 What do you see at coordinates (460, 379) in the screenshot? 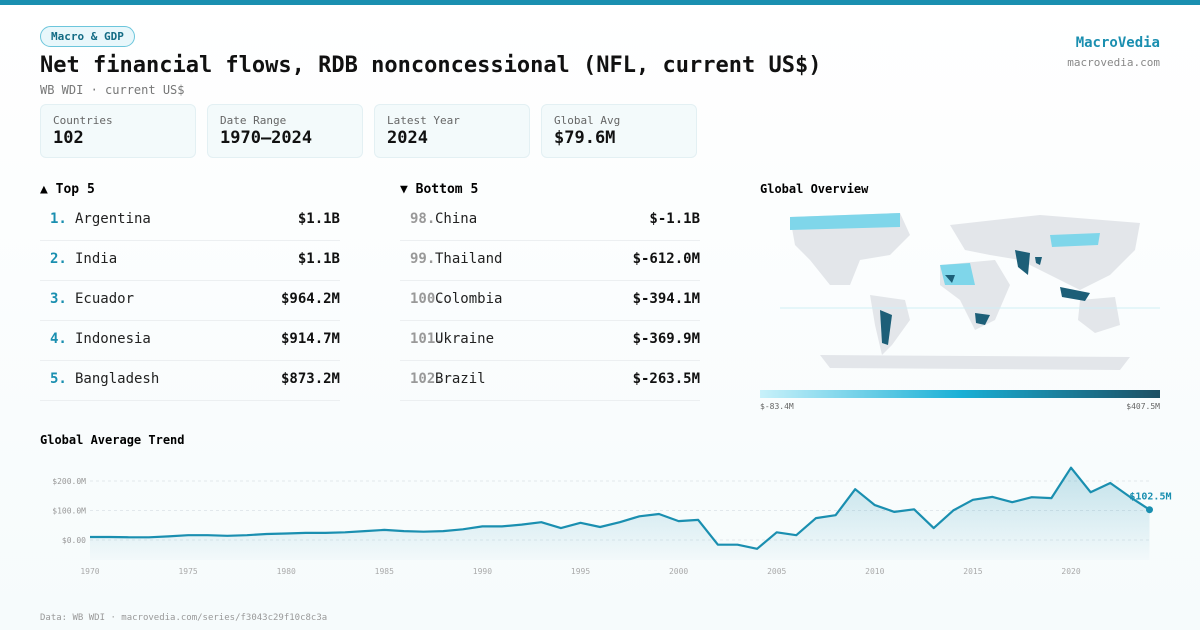
I see `country: Brazil` at bounding box center [460, 379].